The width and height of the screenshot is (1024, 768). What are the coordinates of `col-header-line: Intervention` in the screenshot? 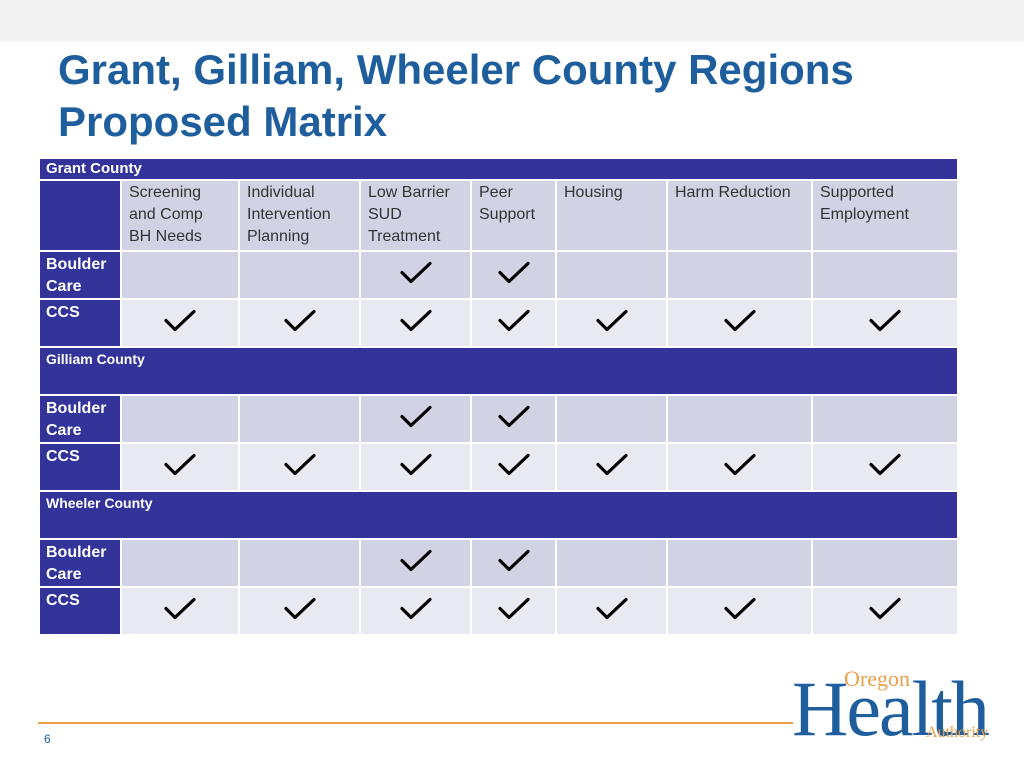 It's located at (289, 214).